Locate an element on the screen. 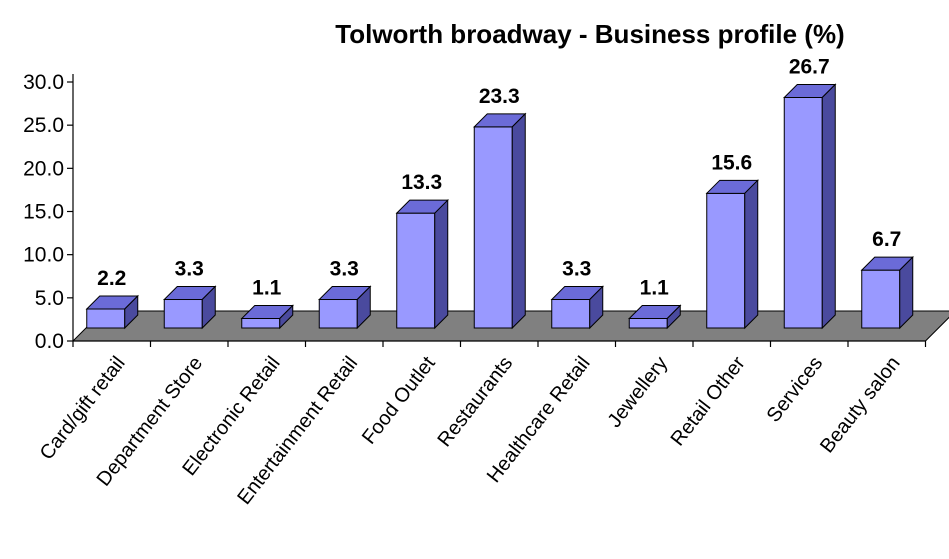 The width and height of the screenshot is (949, 559). data-label: 2.2 is located at coordinates (111, 278).